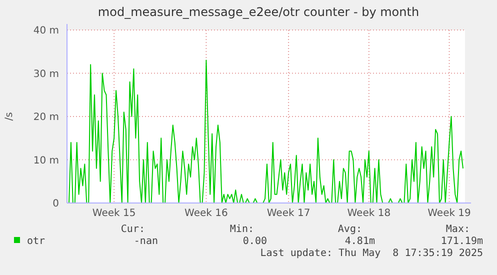 The width and height of the screenshot is (497, 275). Describe the element at coordinates (46, 160) in the screenshot. I see `y-tick-label: 10 m` at that location.